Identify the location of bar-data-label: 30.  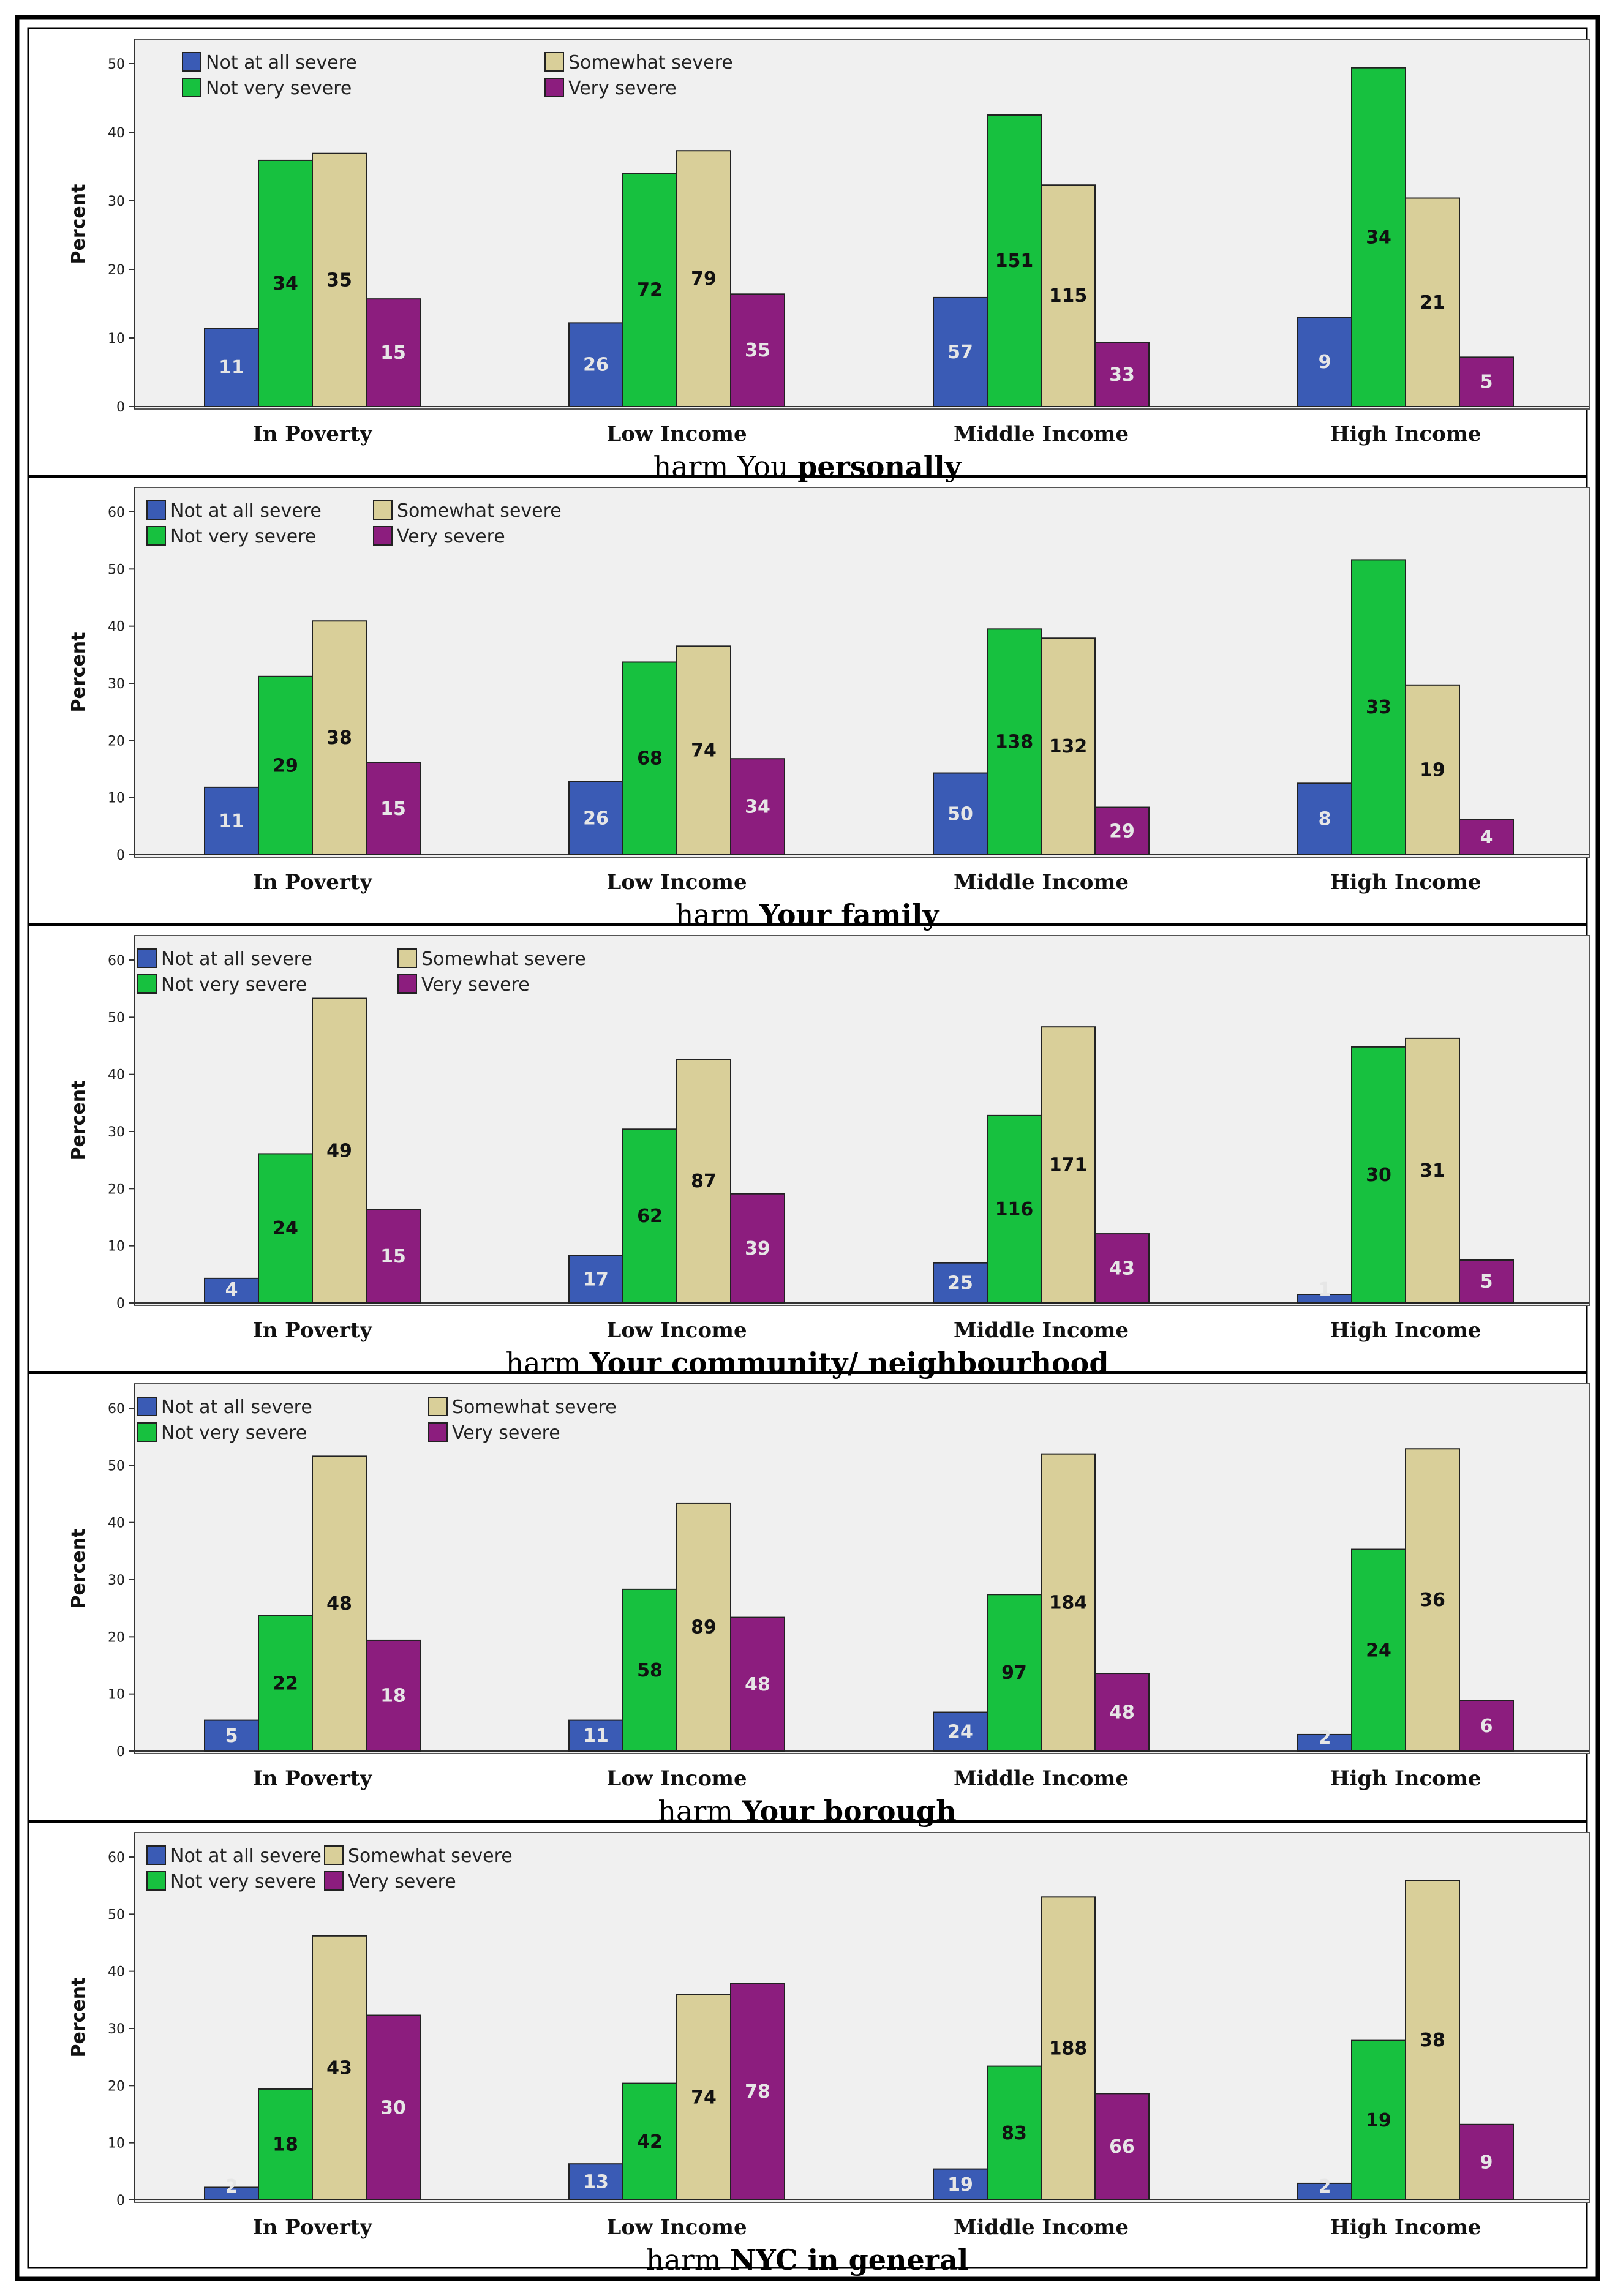
(1378, 1175).